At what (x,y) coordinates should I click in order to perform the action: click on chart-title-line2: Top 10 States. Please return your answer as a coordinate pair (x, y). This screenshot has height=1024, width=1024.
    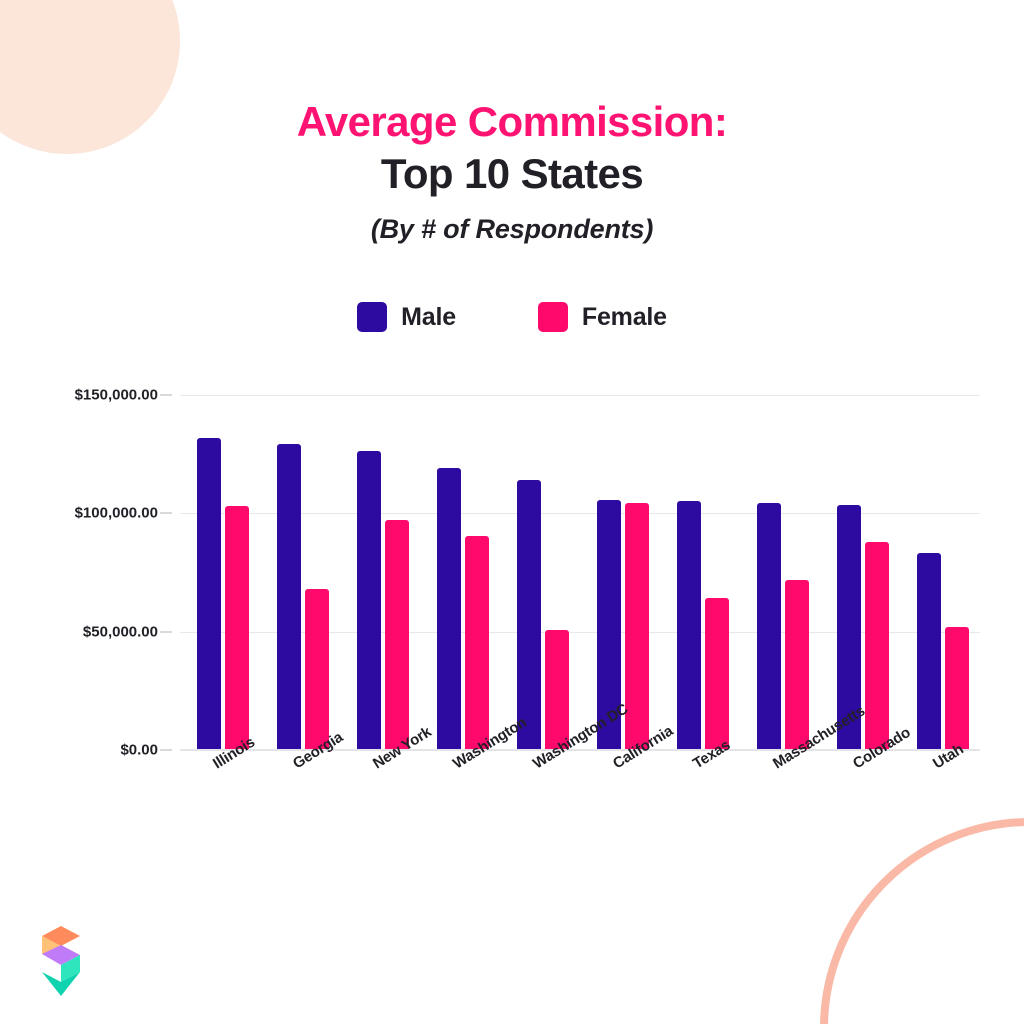
    Looking at the image, I should click on (512, 174).